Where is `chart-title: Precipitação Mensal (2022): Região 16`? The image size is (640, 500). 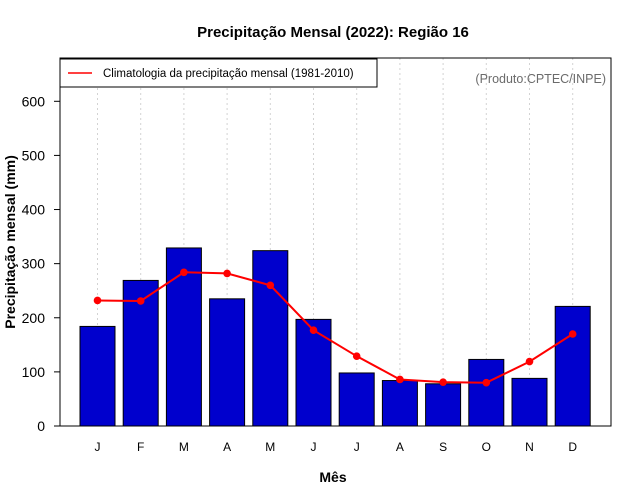 chart-title: Precipitação Mensal (2022): Região 16 is located at coordinates (333, 32).